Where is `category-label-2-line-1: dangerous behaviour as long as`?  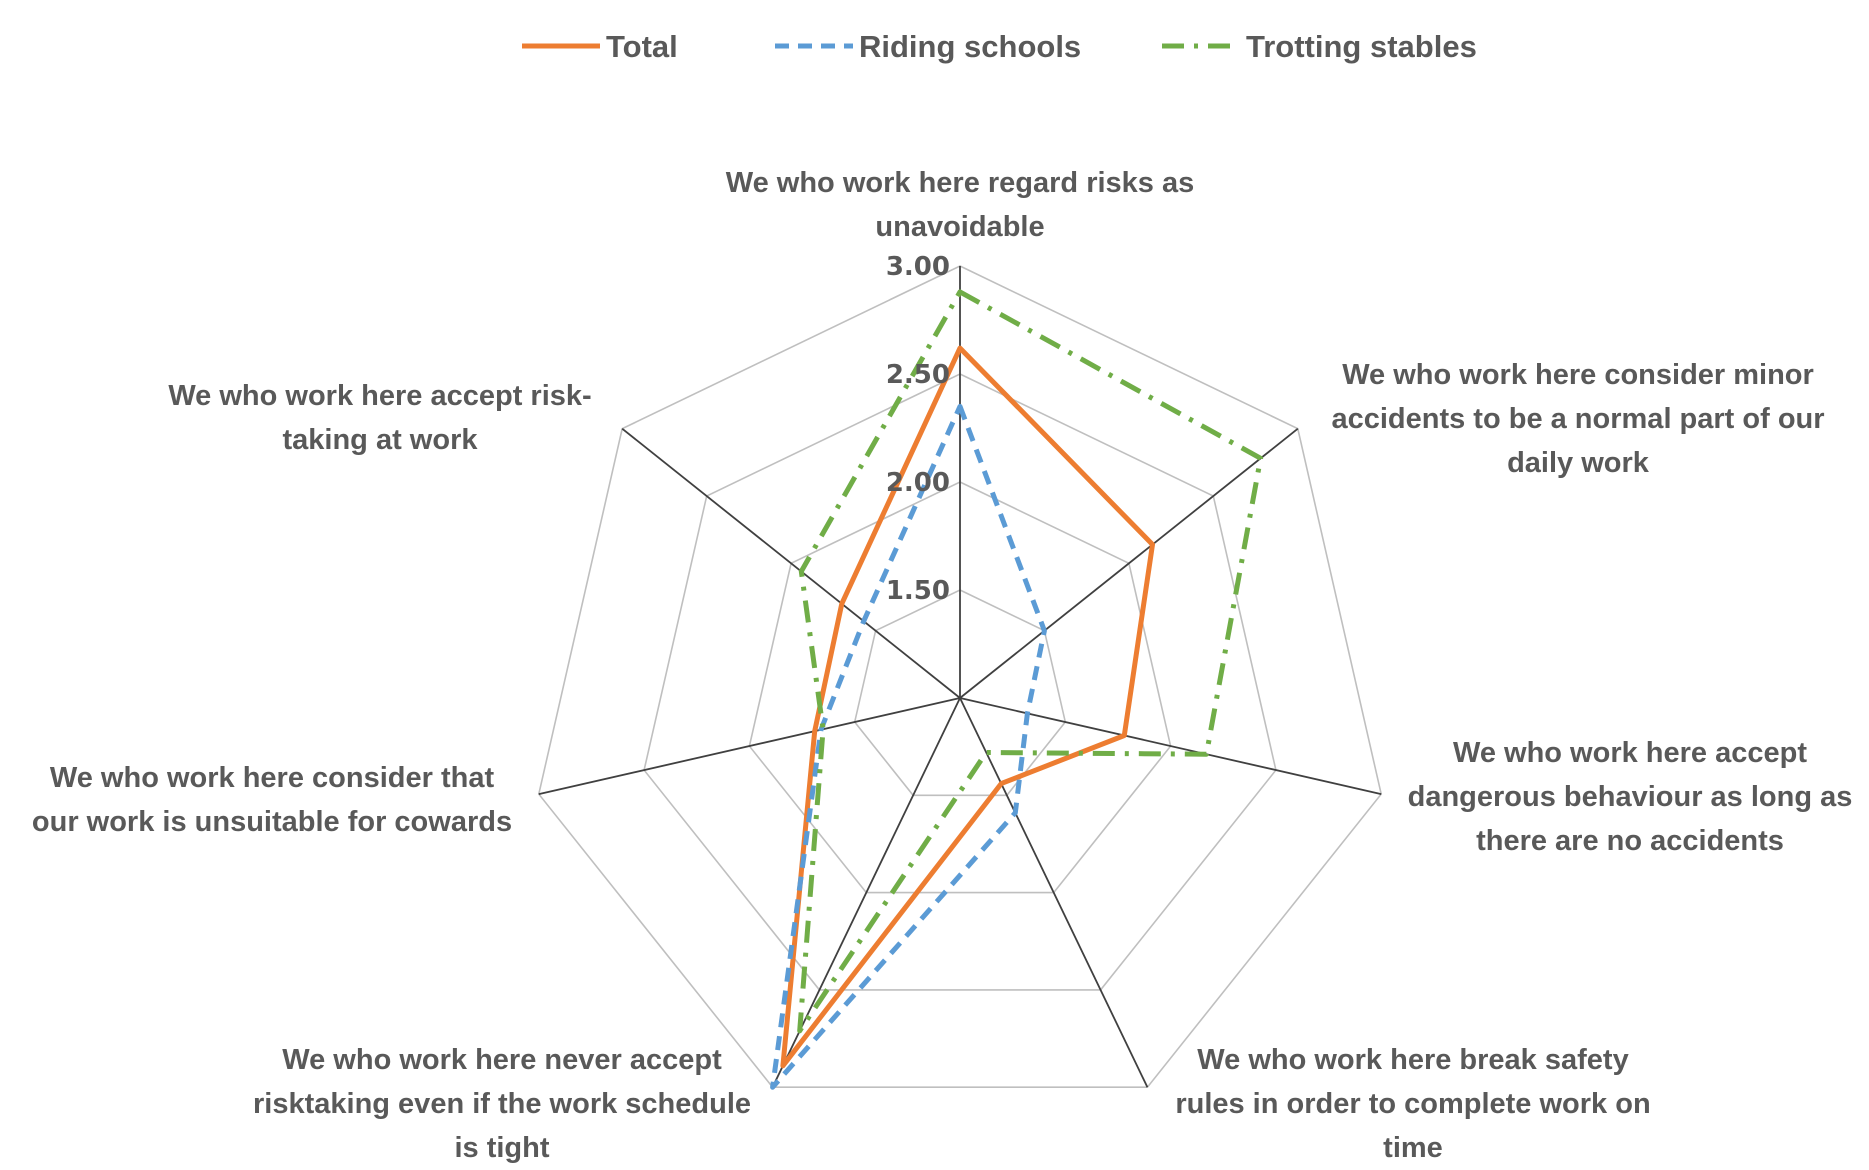
category-label-2-line-1: dangerous behaviour as long as is located at coordinates (1630, 797).